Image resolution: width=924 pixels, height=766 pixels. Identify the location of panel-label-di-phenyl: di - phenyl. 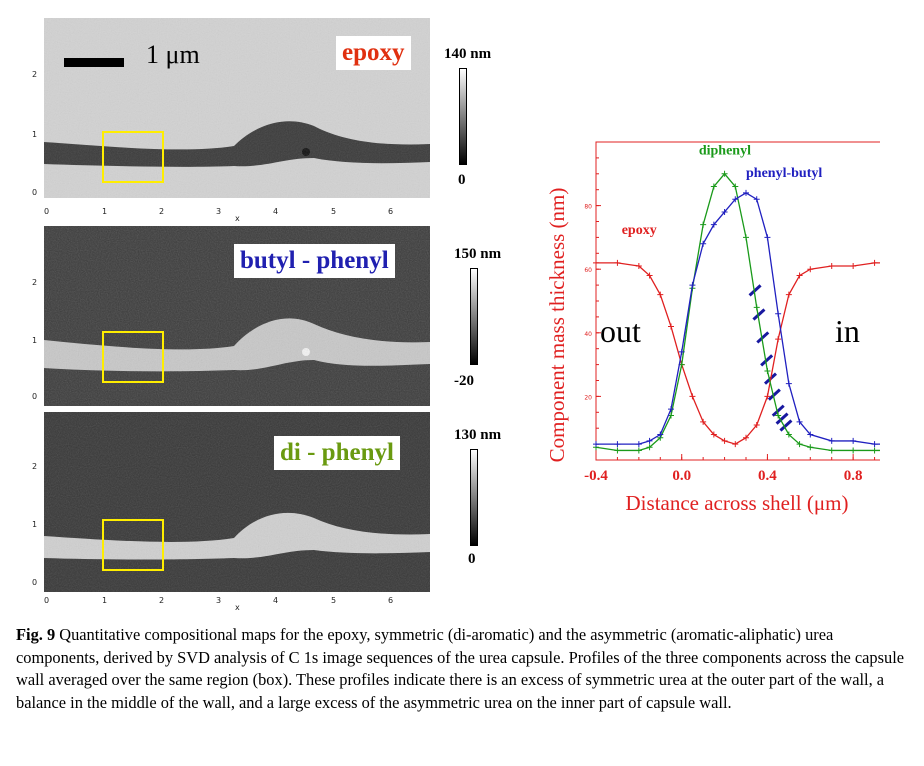
(337, 453).